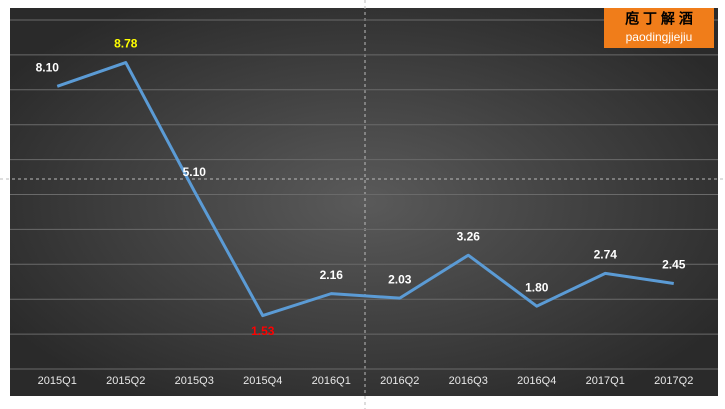 The width and height of the screenshot is (725, 409). Describe the element at coordinates (332, 275) in the screenshot. I see `data-label: 2.16` at that location.